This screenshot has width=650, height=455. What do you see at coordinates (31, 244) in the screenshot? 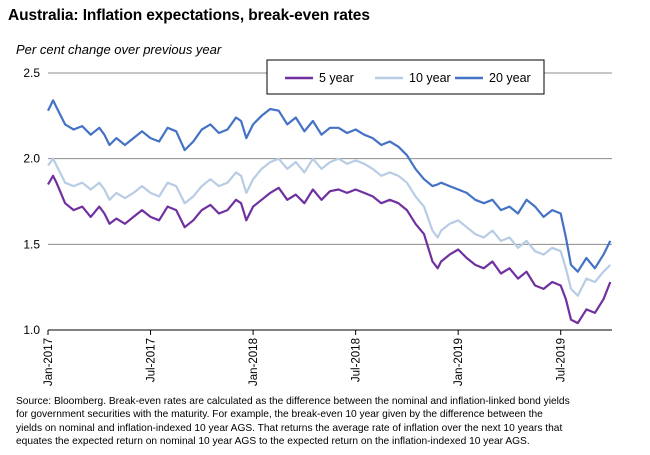
I see `y-tick-label: 1.5` at bounding box center [31, 244].